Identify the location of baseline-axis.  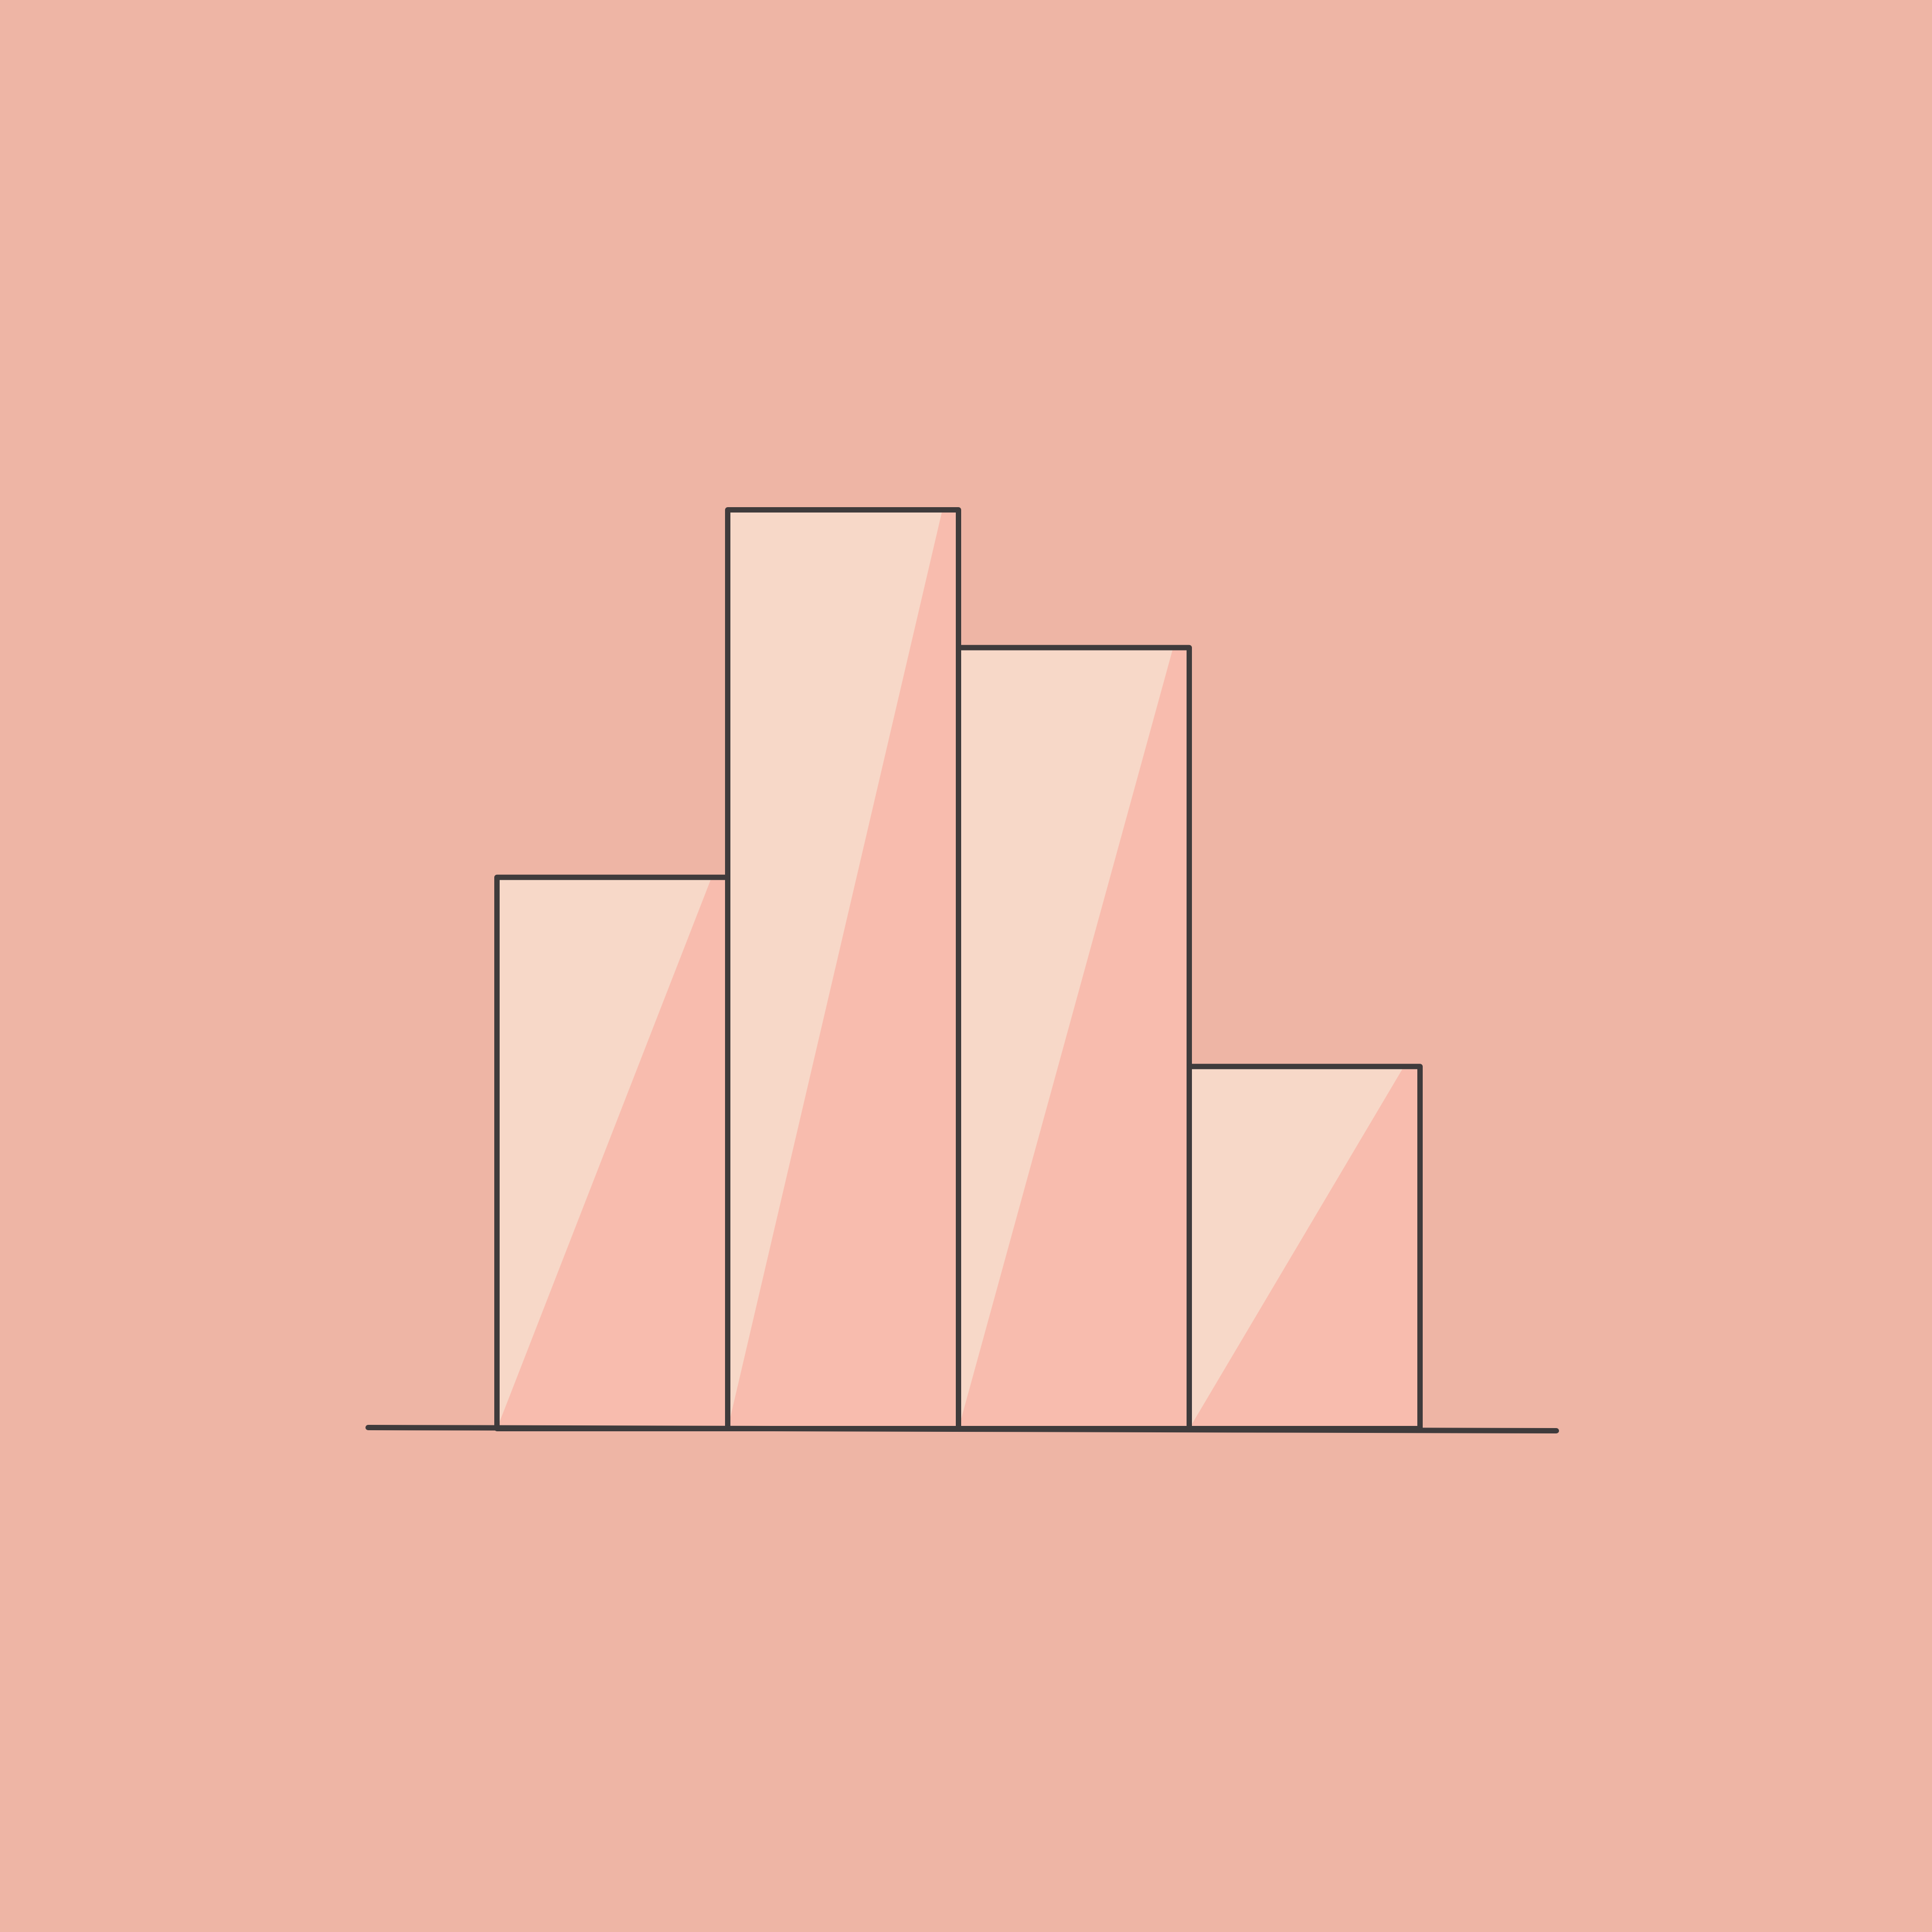
(962, 1429).